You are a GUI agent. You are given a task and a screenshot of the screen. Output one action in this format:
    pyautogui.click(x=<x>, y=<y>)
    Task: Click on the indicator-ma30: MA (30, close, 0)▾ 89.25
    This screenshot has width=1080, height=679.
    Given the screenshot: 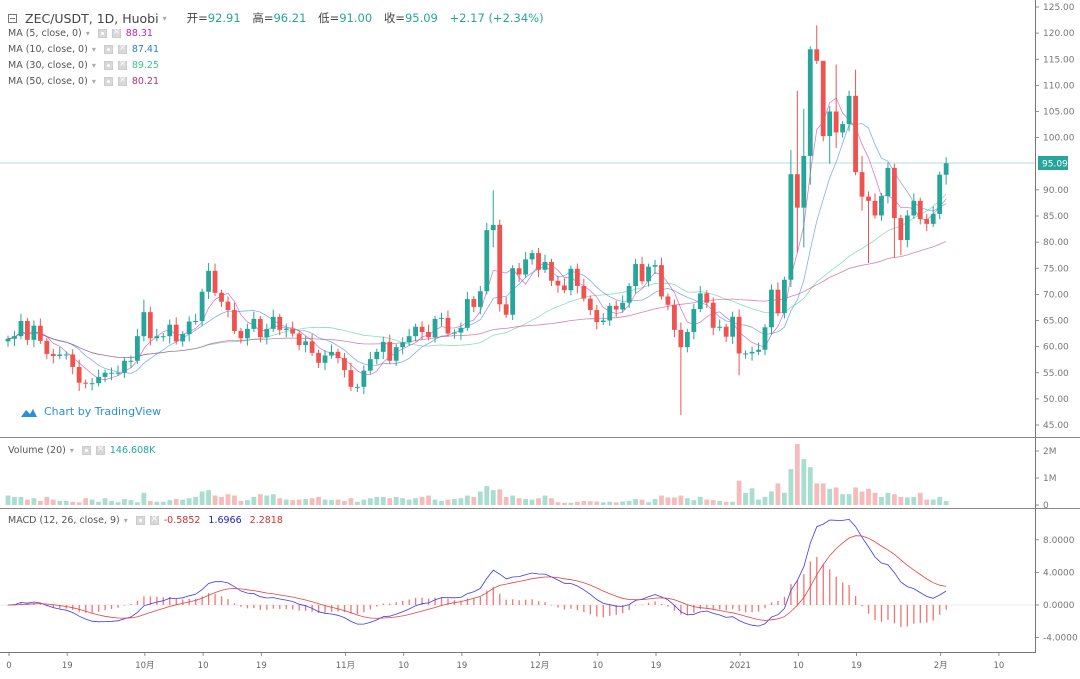 What is the action you would take?
    pyautogui.click(x=83, y=65)
    